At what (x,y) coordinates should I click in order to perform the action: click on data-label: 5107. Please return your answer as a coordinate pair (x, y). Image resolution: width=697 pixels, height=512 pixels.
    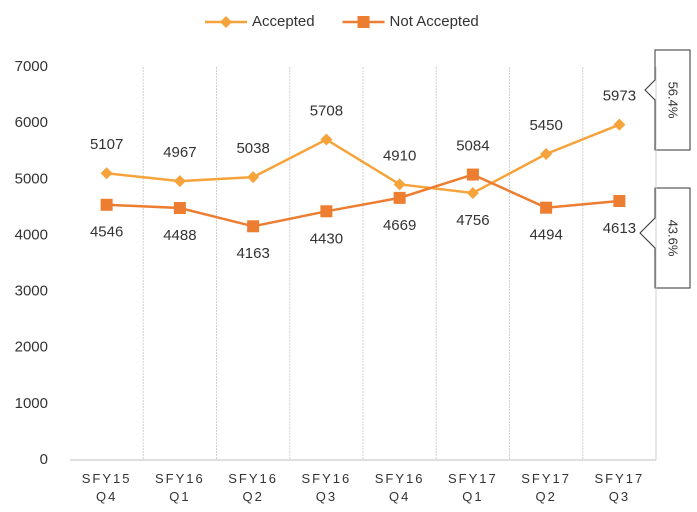
    Looking at the image, I should click on (106, 144).